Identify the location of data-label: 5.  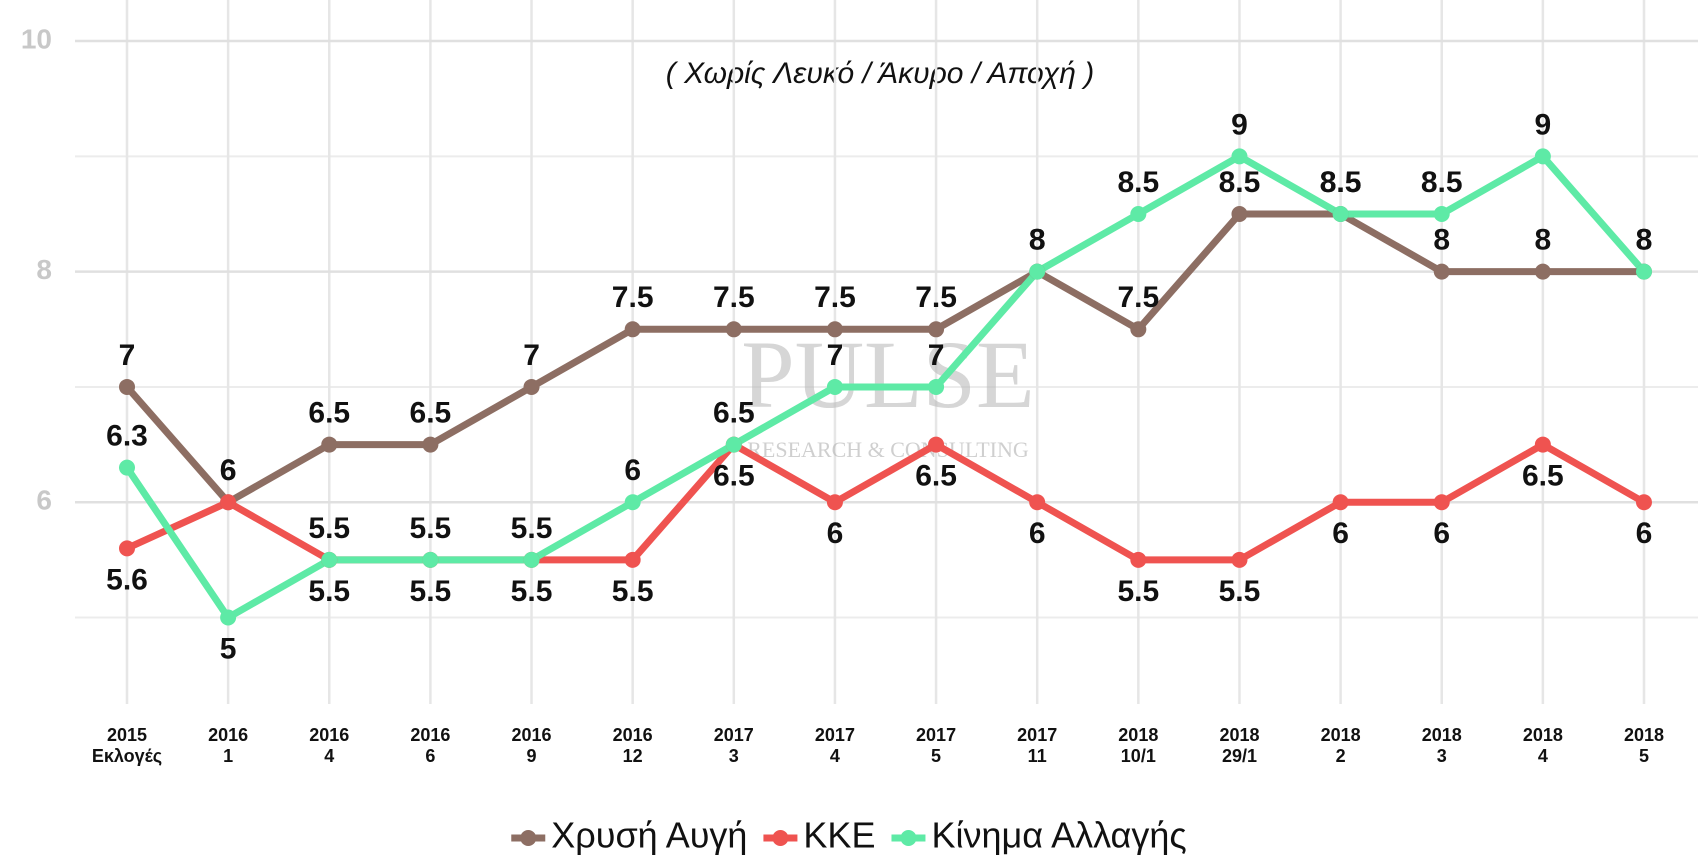
(228, 648).